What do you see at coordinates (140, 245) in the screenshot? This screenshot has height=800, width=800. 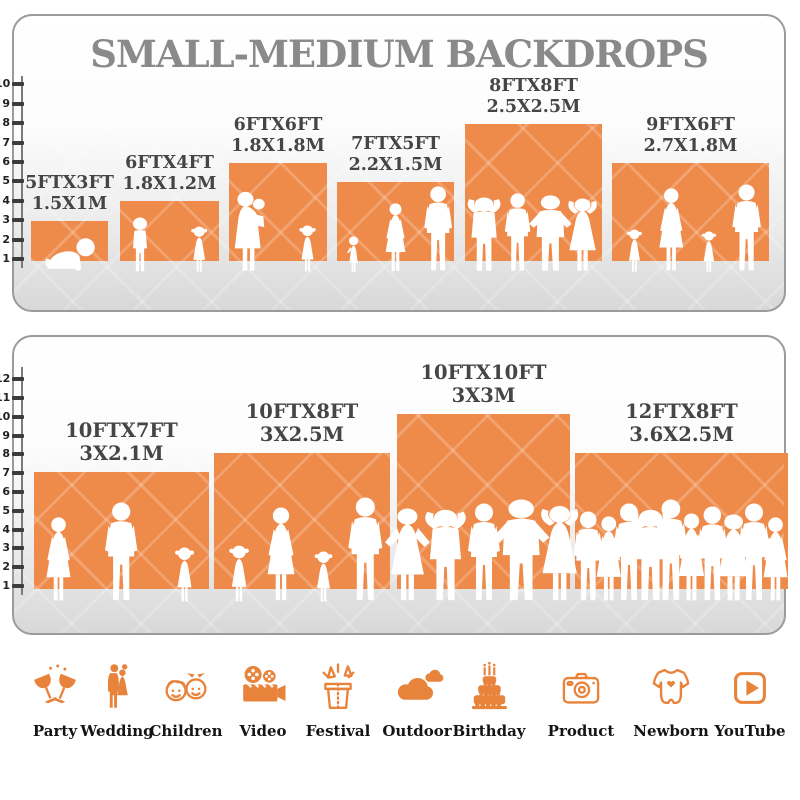 I see `figure-silhouette-boy` at bounding box center [140, 245].